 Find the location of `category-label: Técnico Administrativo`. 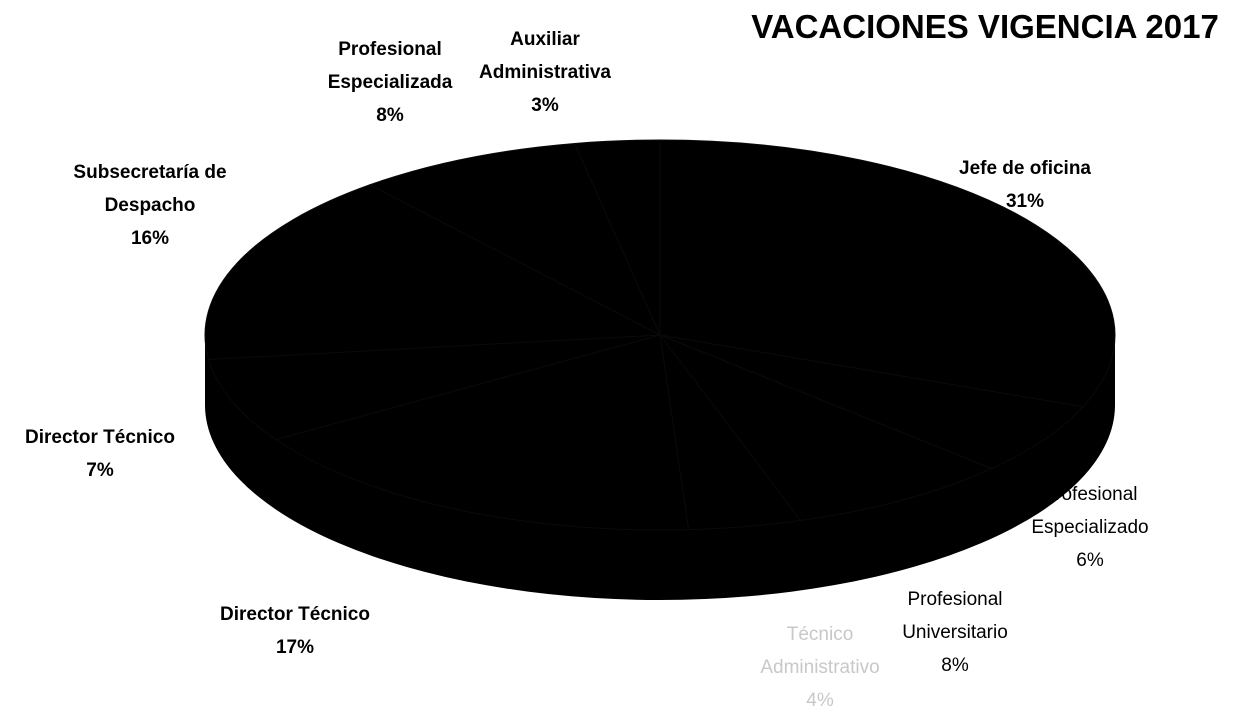

category-label: Técnico Administrativo is located at coordinates (820, 651).